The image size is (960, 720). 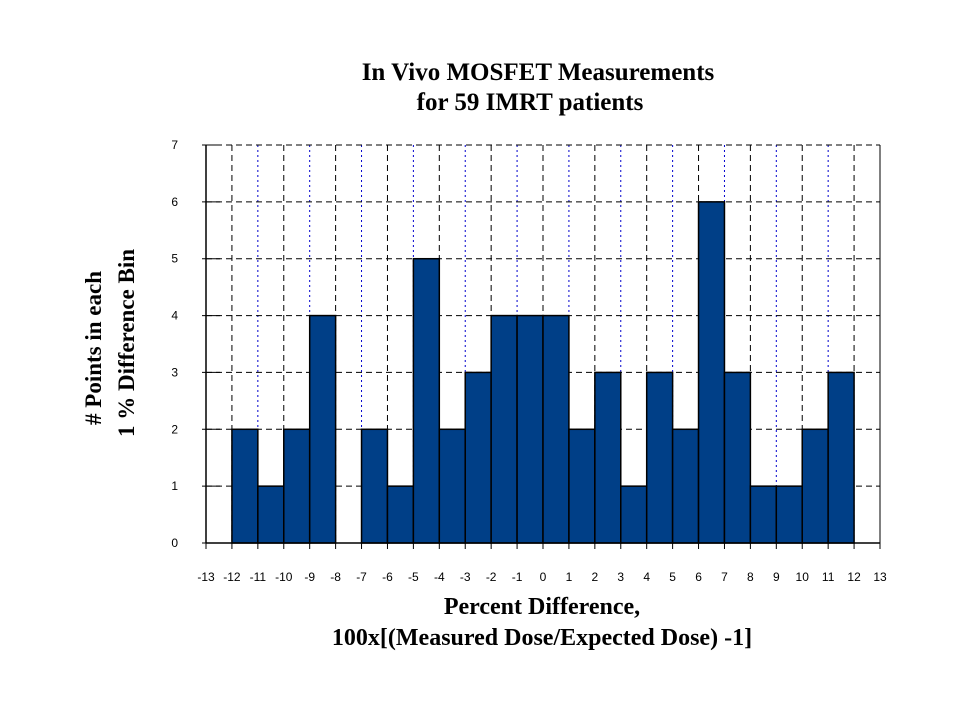 I want to click on x-tick-label: -4, so click(x=439, y=577).